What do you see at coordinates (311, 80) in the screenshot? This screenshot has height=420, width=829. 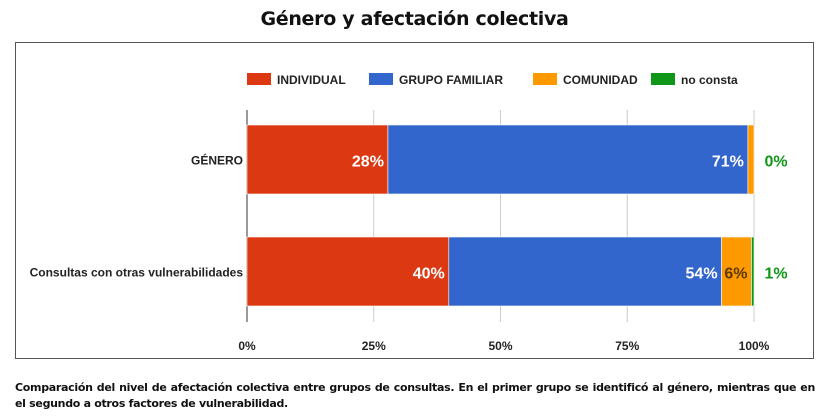 I see `legend-label: INDIVIDUAL` at bounding box center [311, 80].